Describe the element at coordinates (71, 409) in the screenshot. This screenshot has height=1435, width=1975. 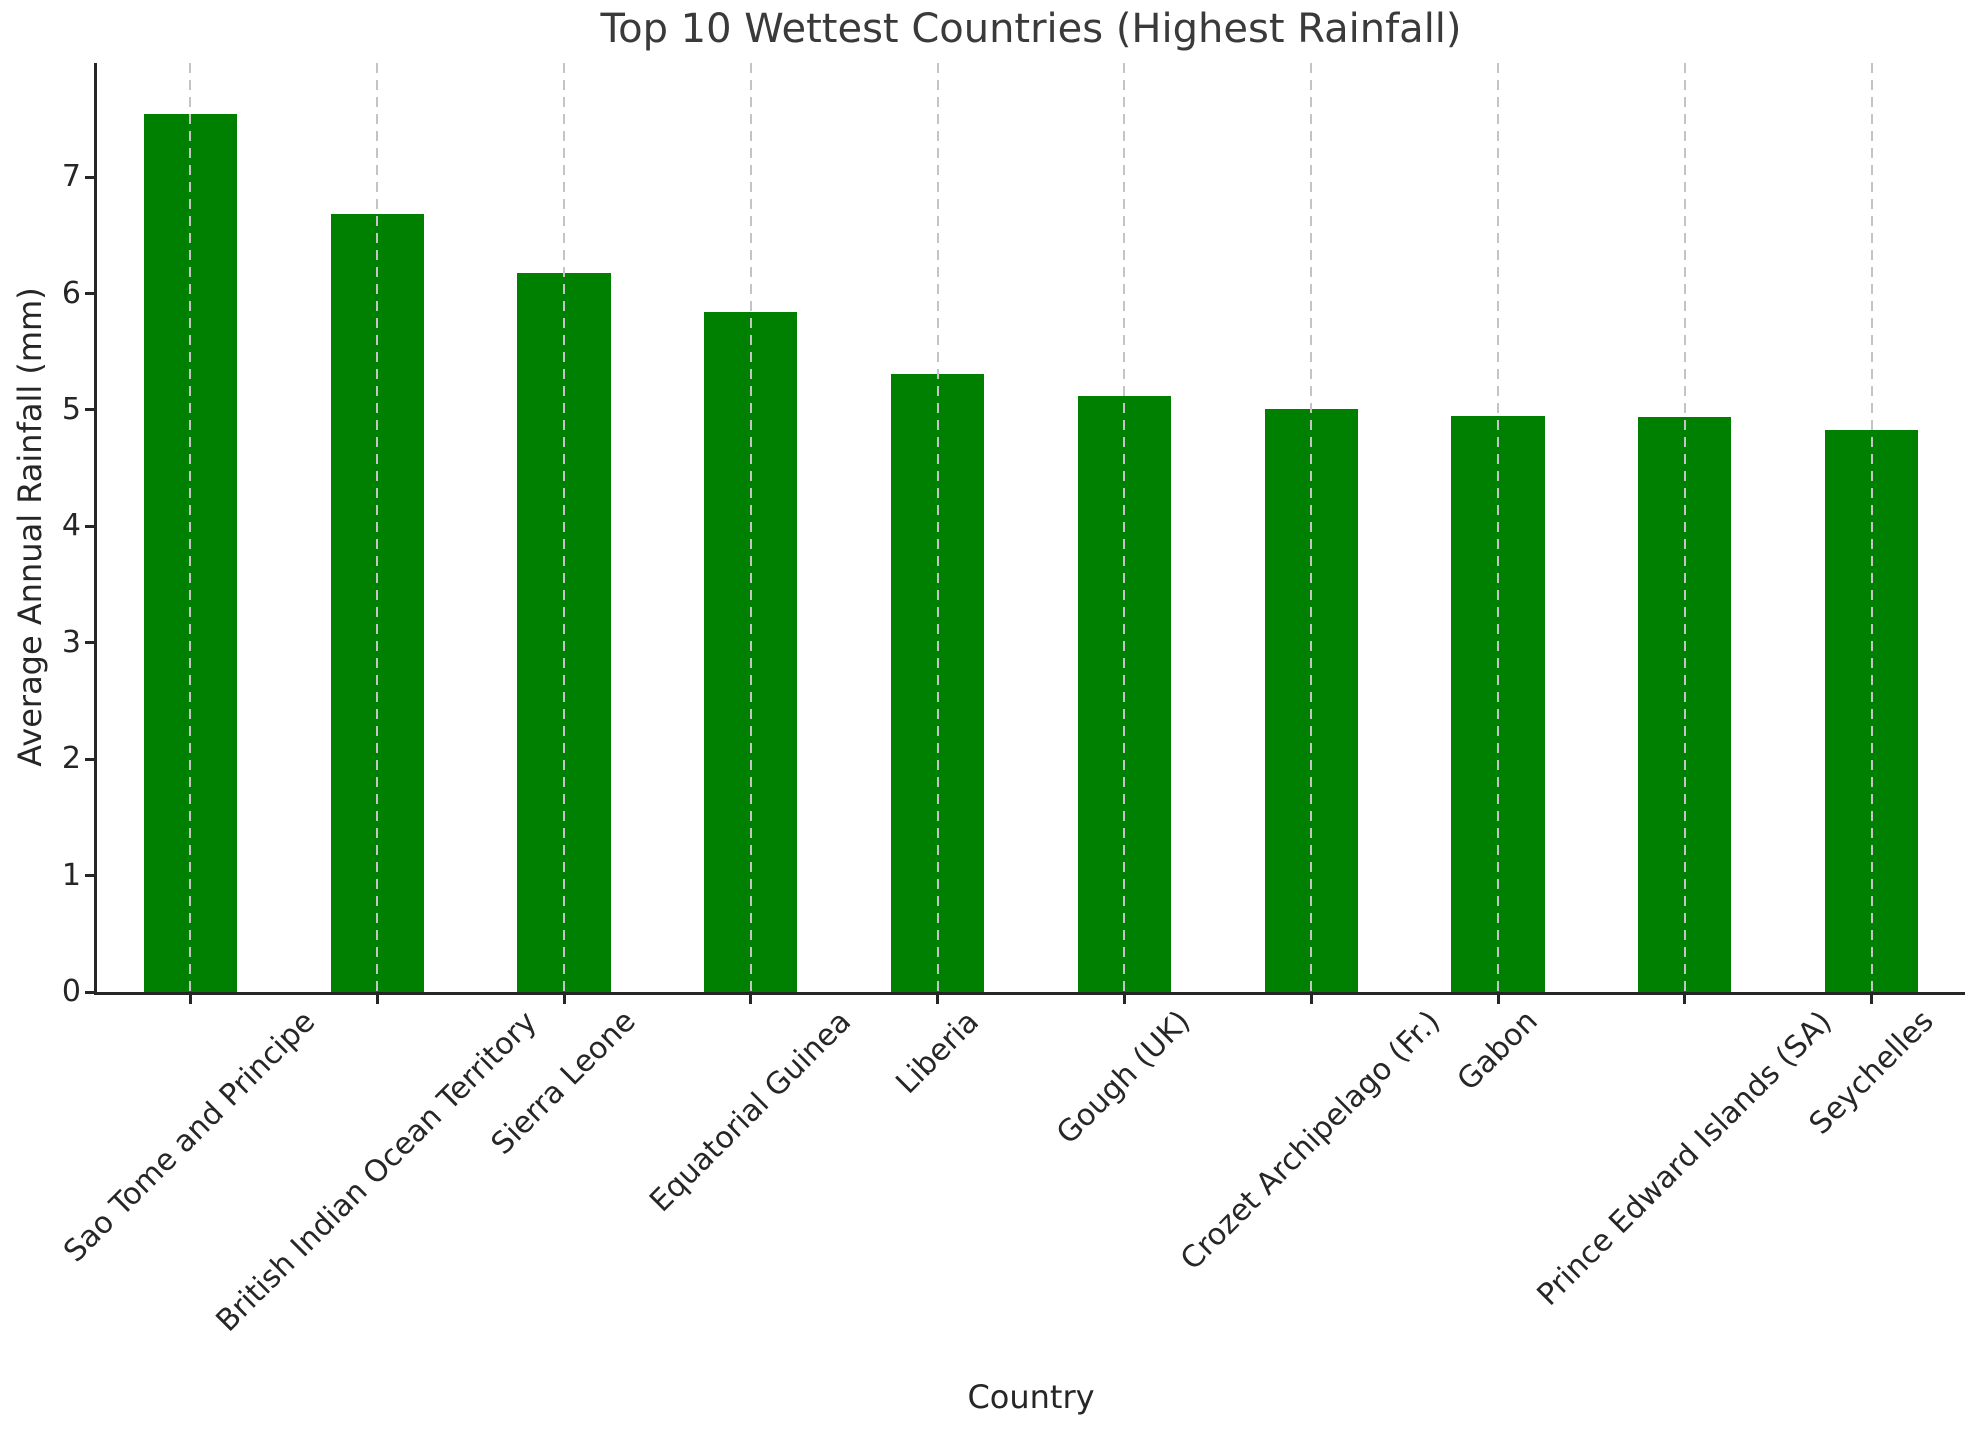
I see `y-tick-label: 5` at that location.